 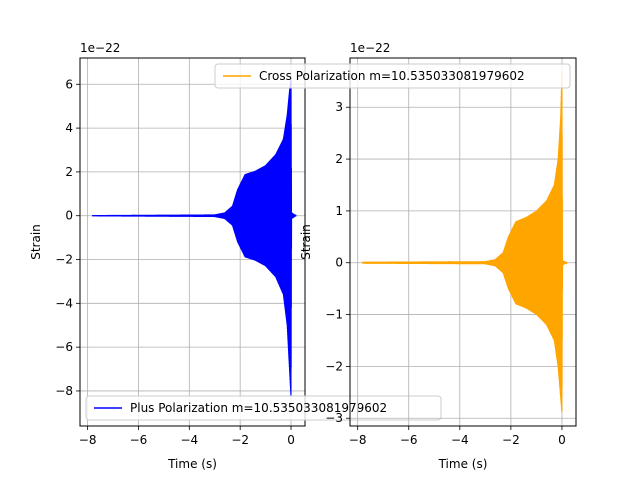 I want to click on y-tick-label: −6, so click(x=64, y=347).